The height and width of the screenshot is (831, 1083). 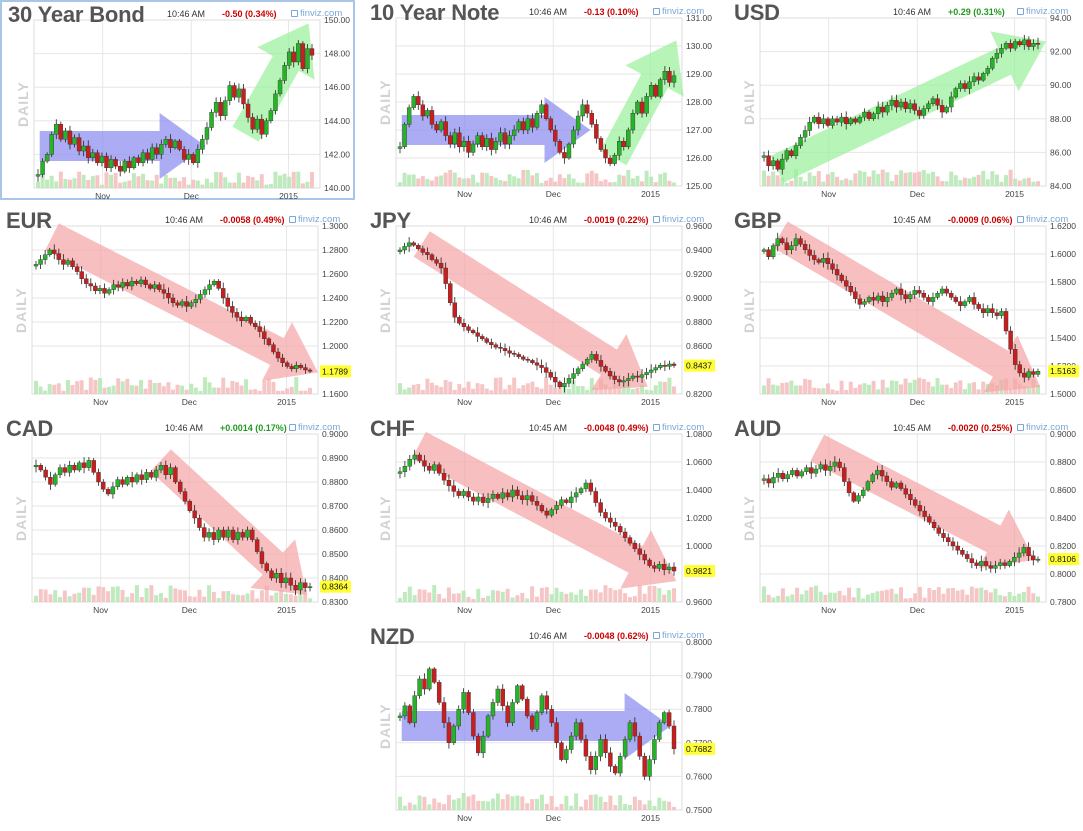 I want to click on y-tick-label: 128.00, so click(x=699, y=102).